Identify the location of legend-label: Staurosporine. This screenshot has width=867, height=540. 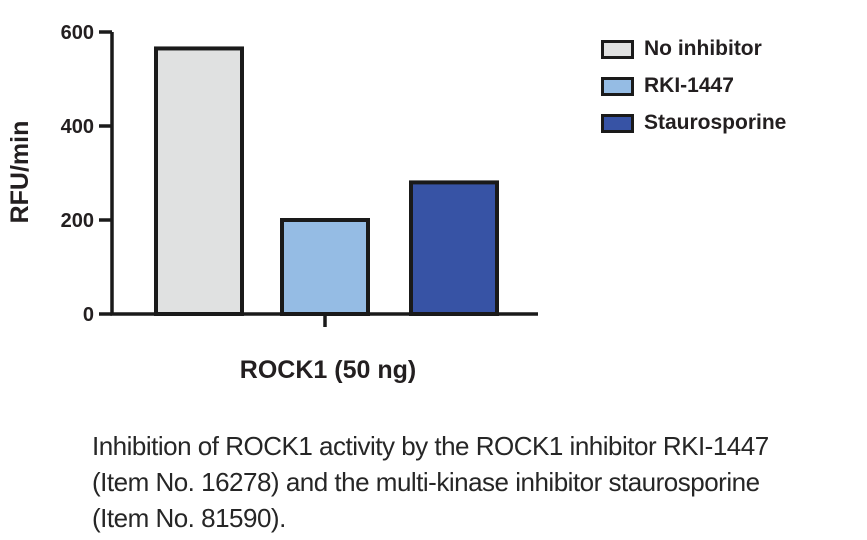
(715, 122).